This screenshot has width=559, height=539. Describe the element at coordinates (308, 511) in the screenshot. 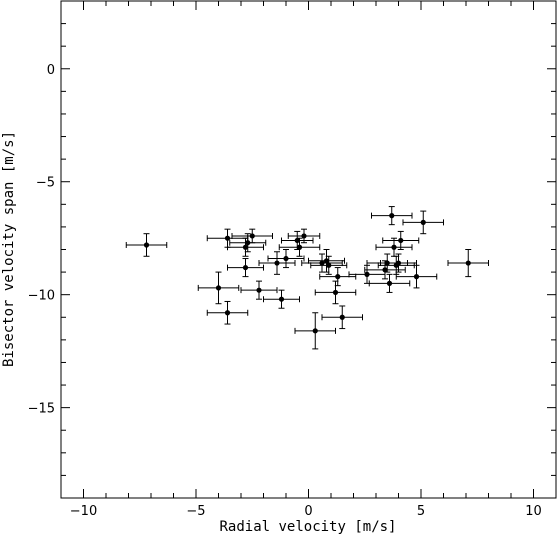

I see `x-tick-label: 0` at that location.